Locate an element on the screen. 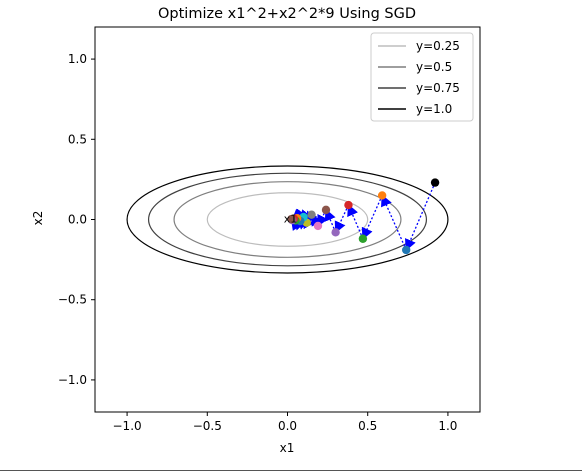  minimum-marker-label: x1 is located at coordinates (291, 219).